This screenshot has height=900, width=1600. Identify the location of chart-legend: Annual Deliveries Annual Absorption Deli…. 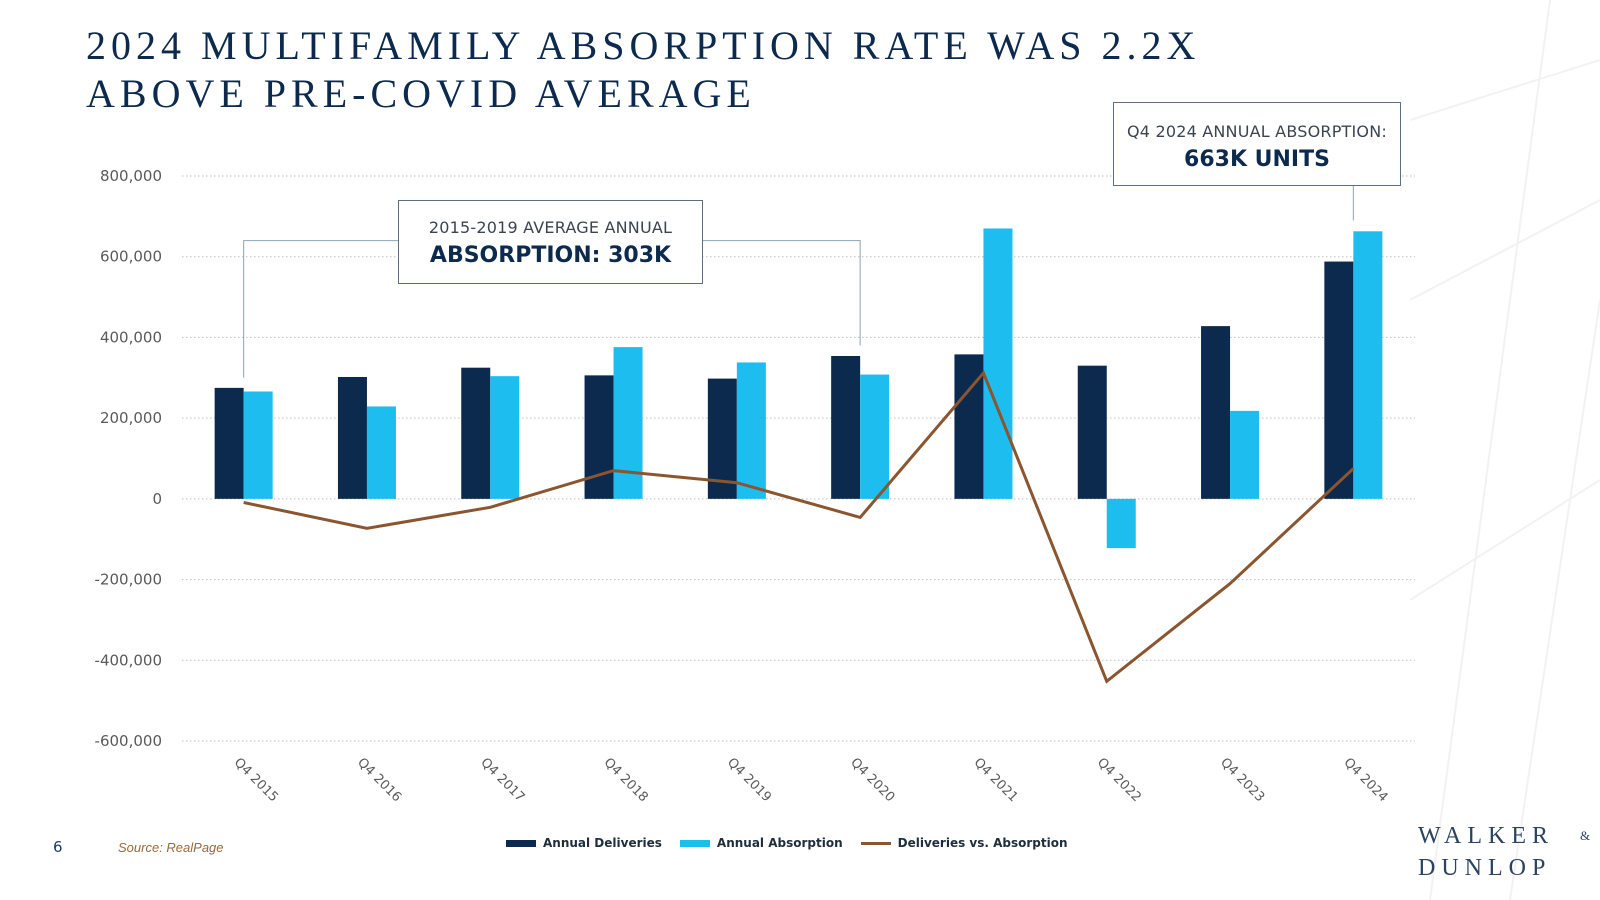
(796, 843).